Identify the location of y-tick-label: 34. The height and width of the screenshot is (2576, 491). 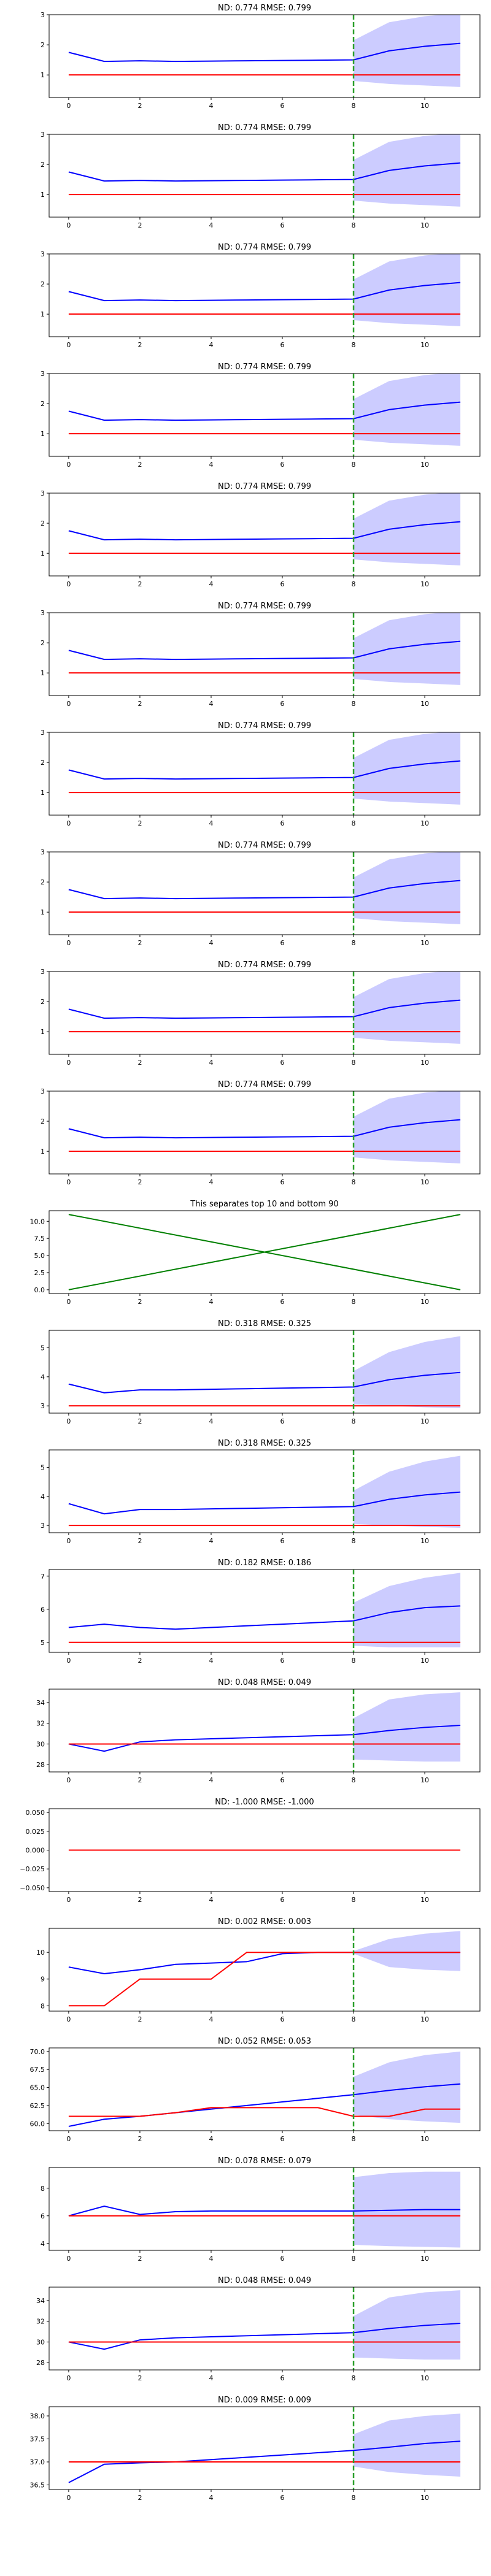
(40, 1703).